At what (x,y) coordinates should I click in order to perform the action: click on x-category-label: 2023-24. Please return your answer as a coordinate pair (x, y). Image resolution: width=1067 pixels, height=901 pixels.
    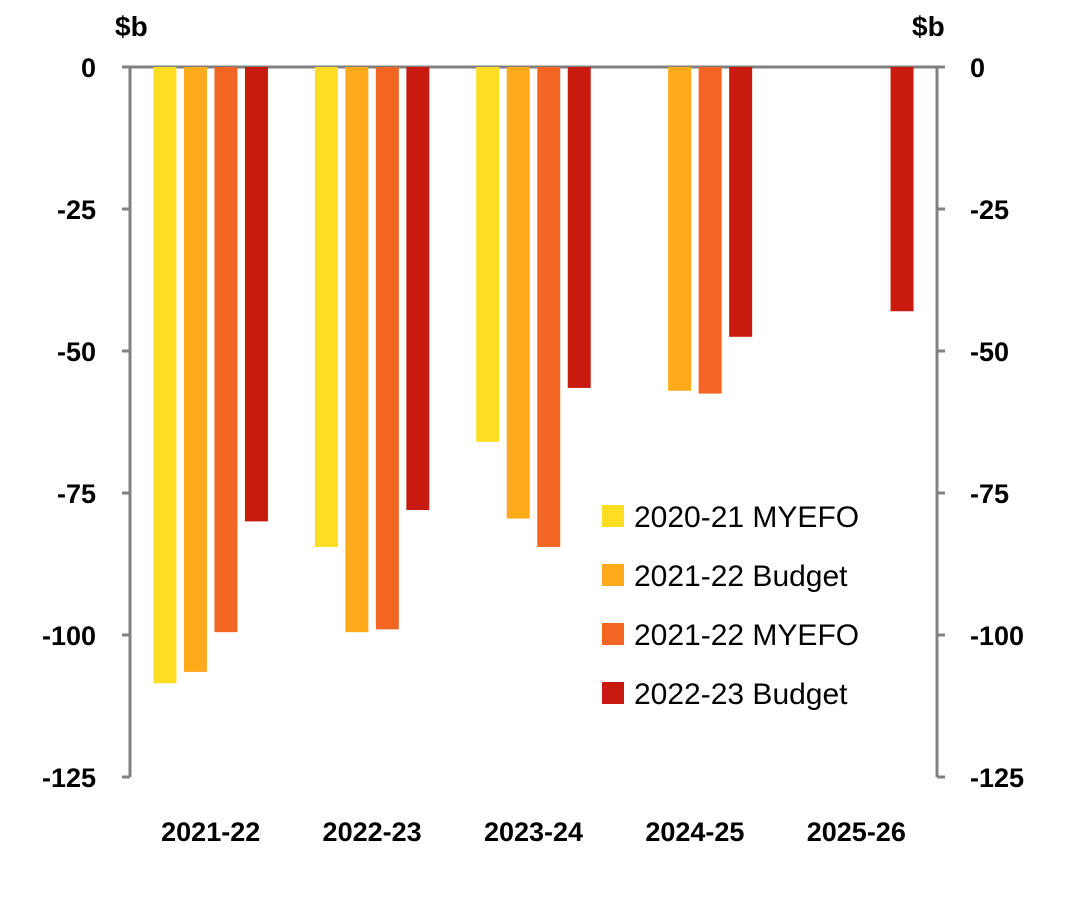
    Looking at the image, I should click on (533, 832).